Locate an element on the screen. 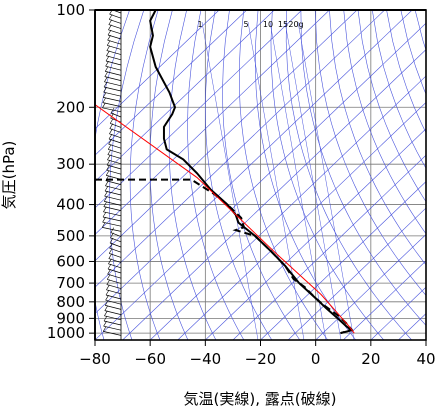 This screenshot has width=436, height=411. y-tick-label: 400 is located at coordinates (70, 205).